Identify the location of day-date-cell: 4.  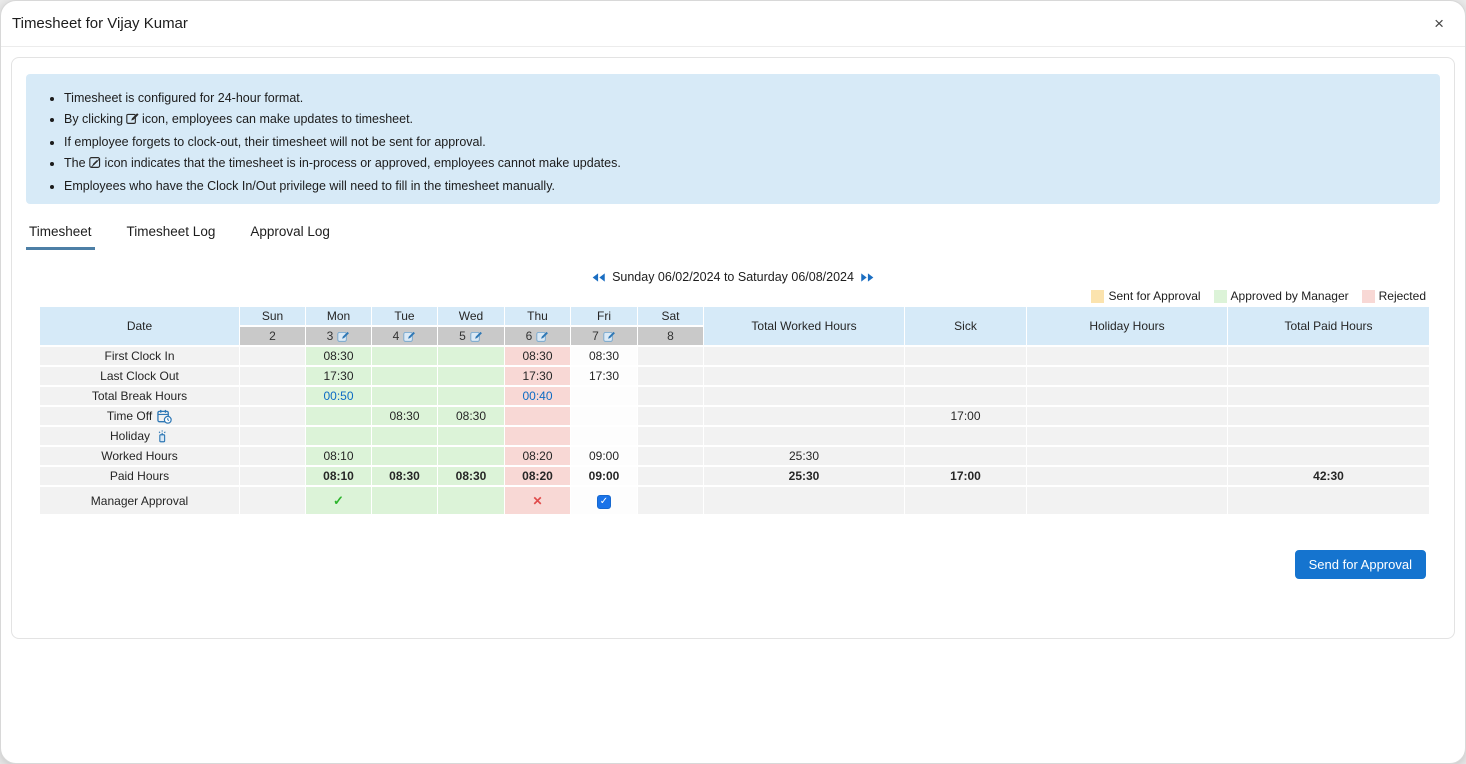
(405, 337).